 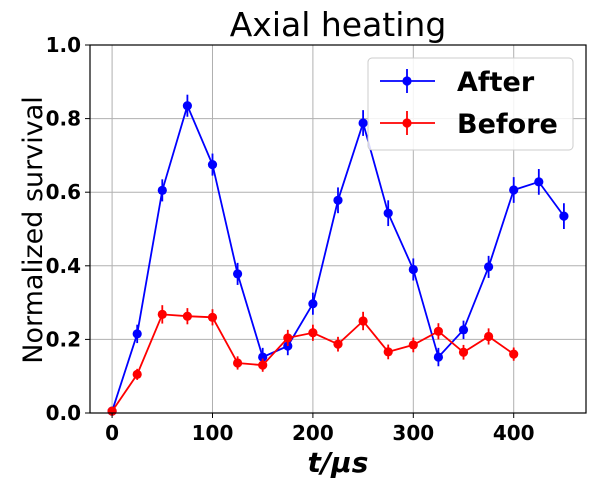 What do you see at coordinates (63, 266) in the screenshot?
I see `y-tick-label: 0.4` at bounding box center [63, 266].